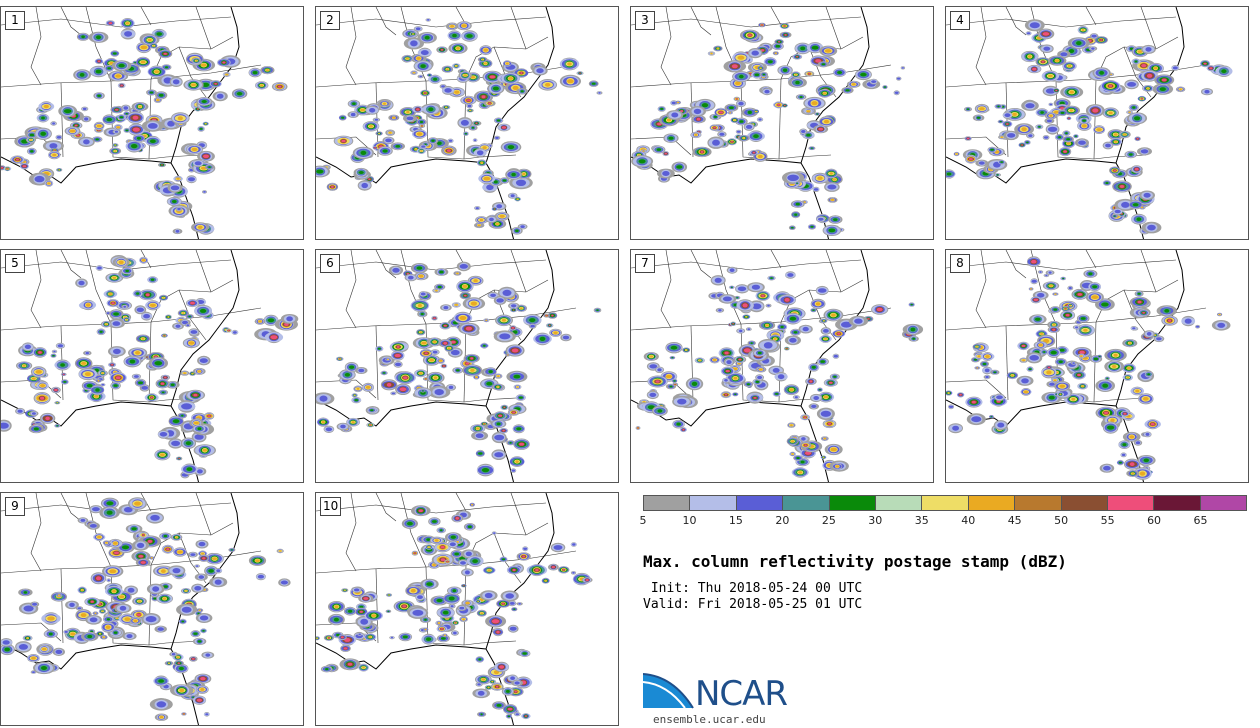  Describe the element at coordinates (777, 366) in the screenshot. I see `reflectivity-map` at that location.